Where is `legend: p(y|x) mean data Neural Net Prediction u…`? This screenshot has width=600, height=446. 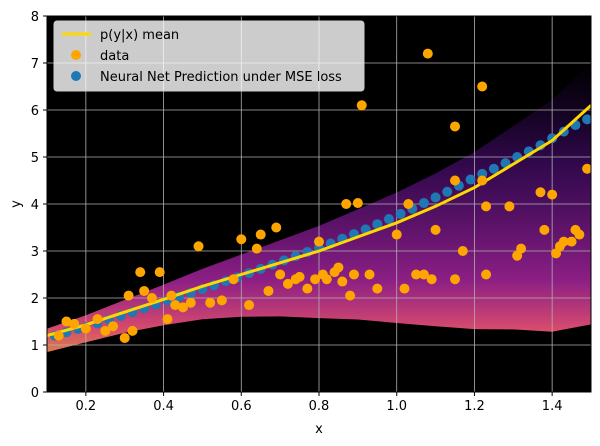 legend: p(y|x) mean data Neural Net Prediction u… is located at coordinates (209, 56).